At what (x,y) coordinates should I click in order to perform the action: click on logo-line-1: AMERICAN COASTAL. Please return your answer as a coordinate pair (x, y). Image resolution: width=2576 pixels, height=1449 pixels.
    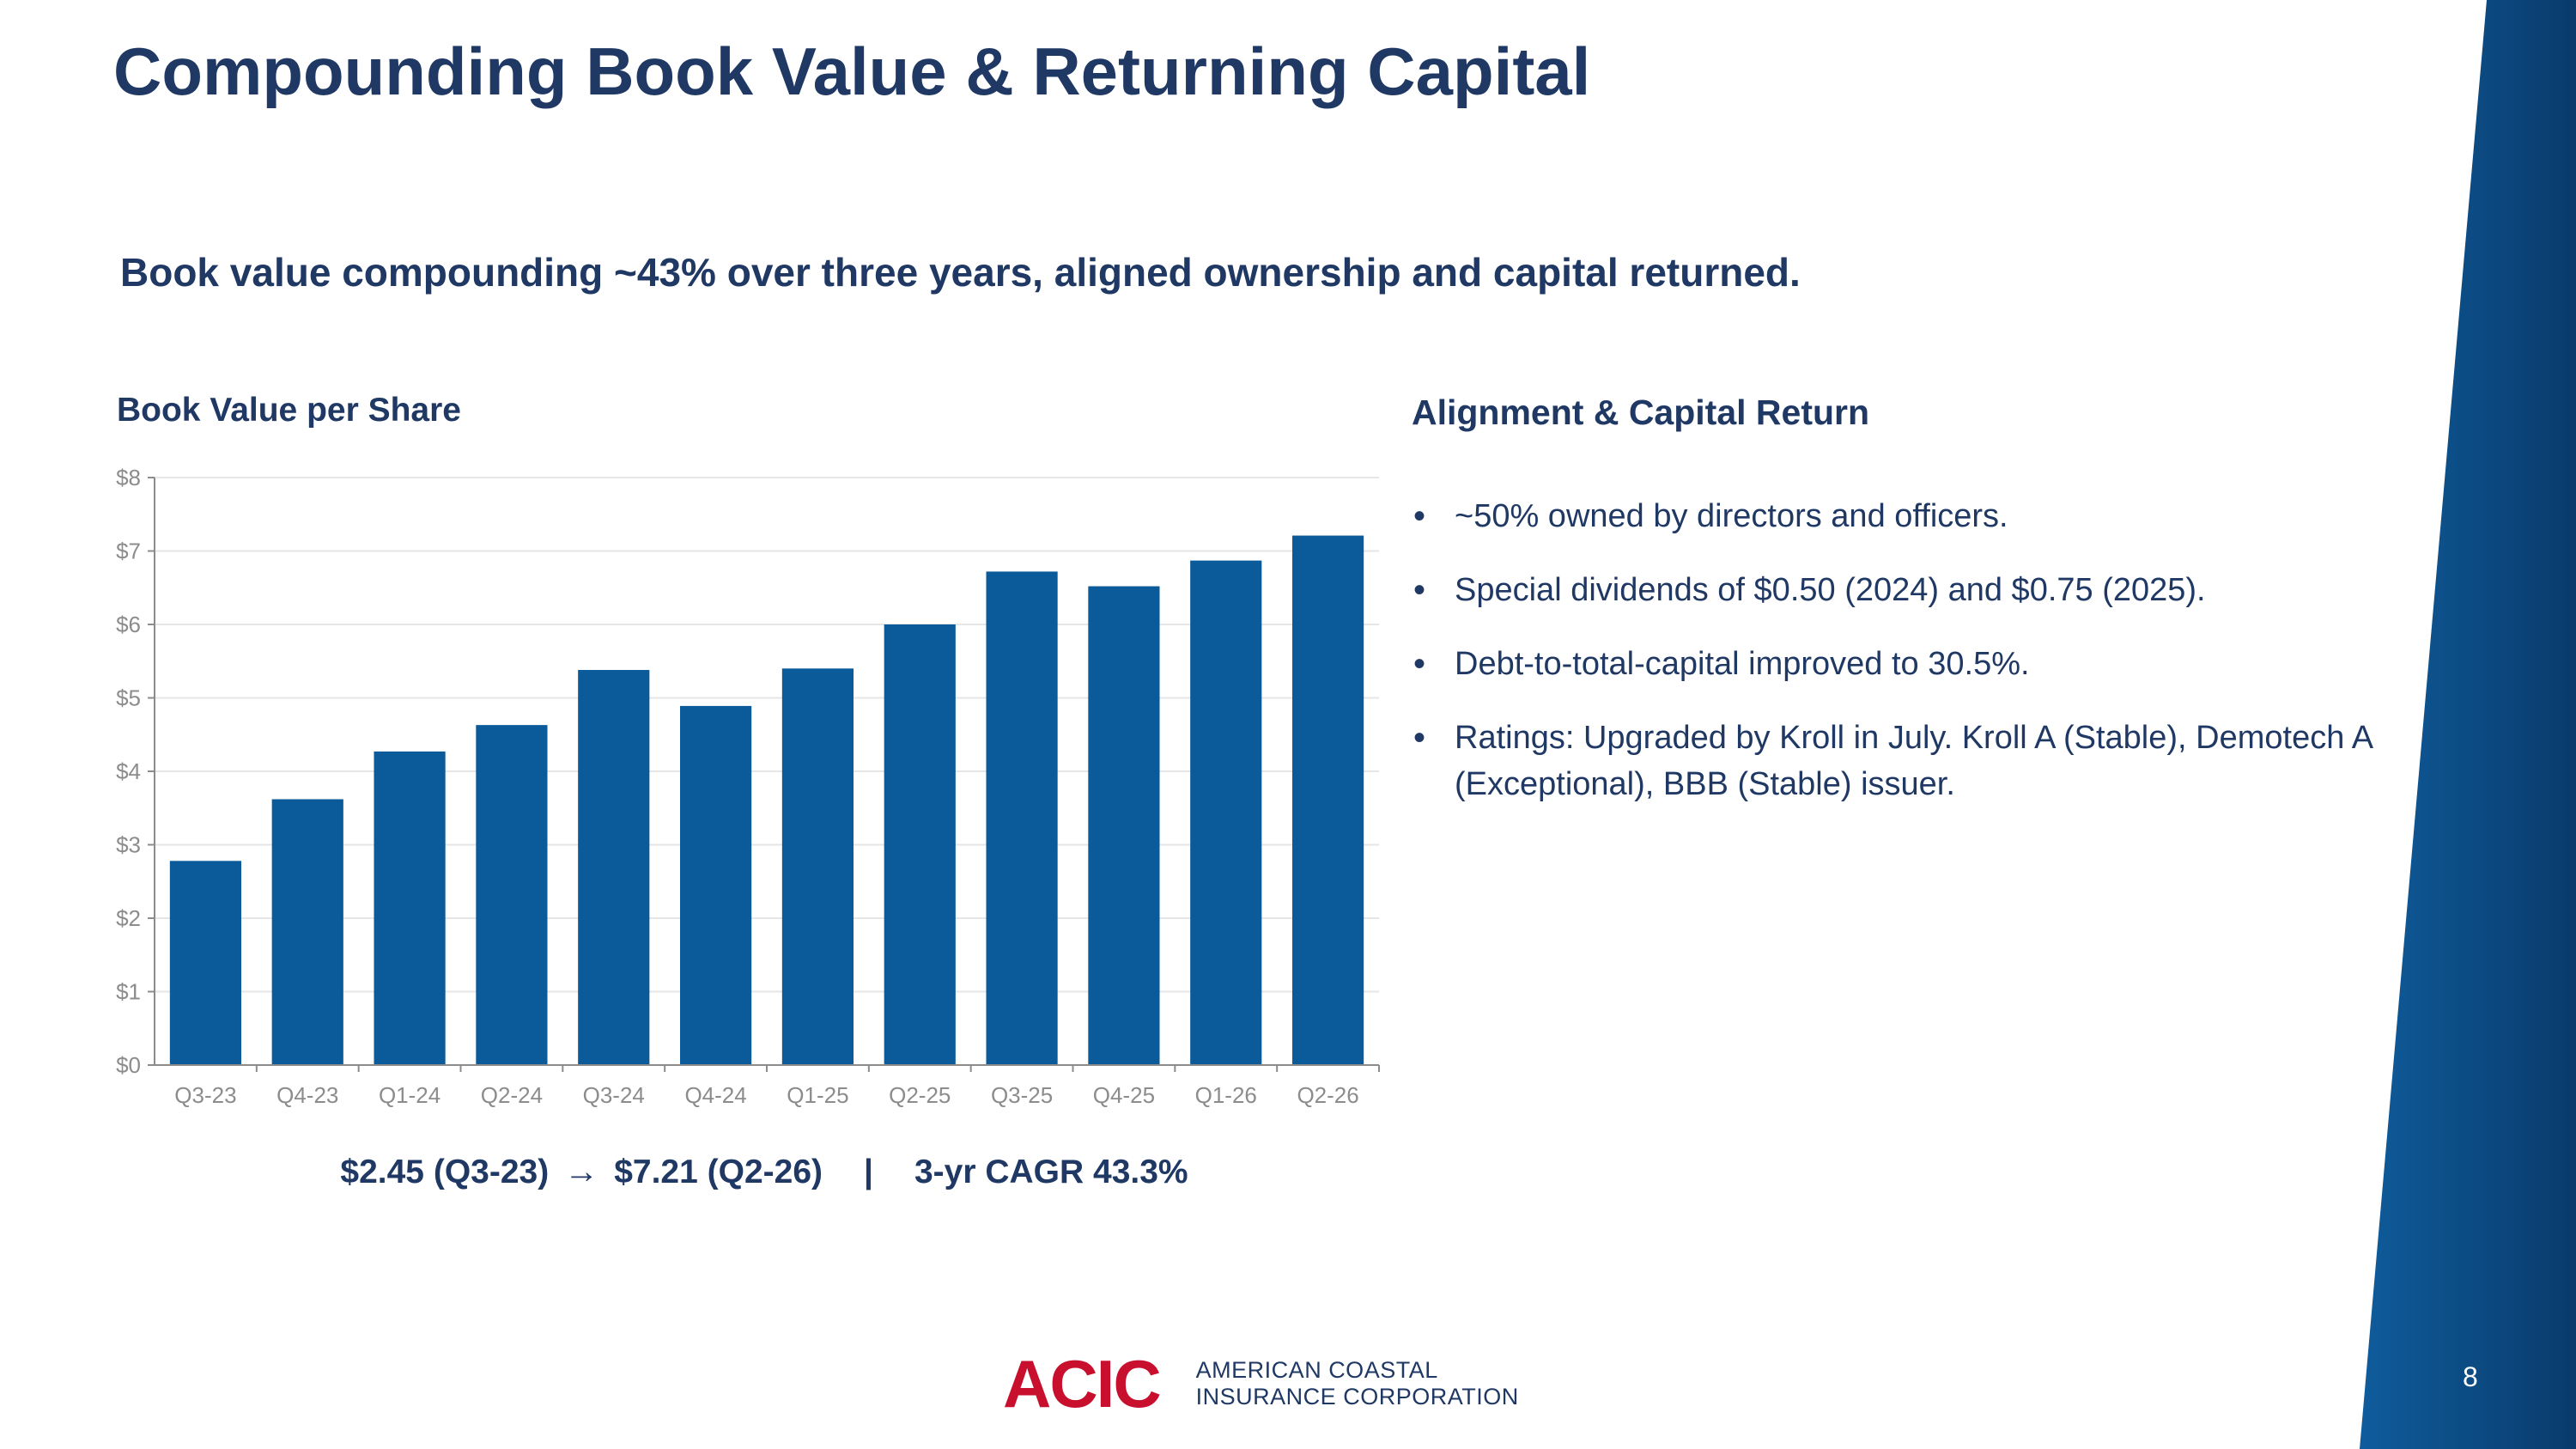
    Looking at the image, I should click on (1316, 1370).